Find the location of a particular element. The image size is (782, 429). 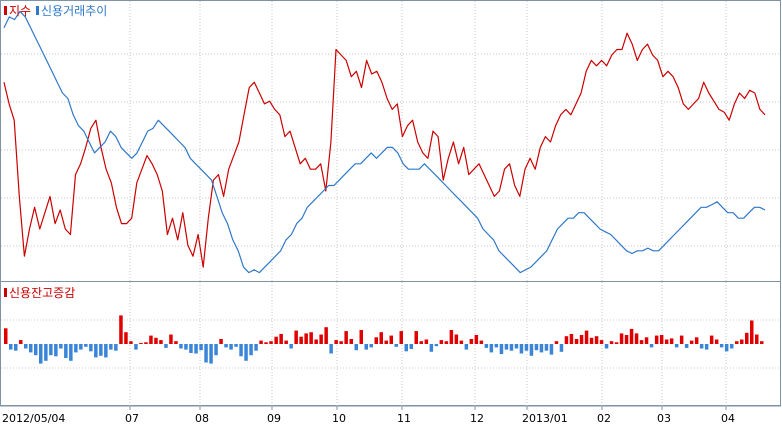

legend-balance-swatch is located at coordinates (5, 292).